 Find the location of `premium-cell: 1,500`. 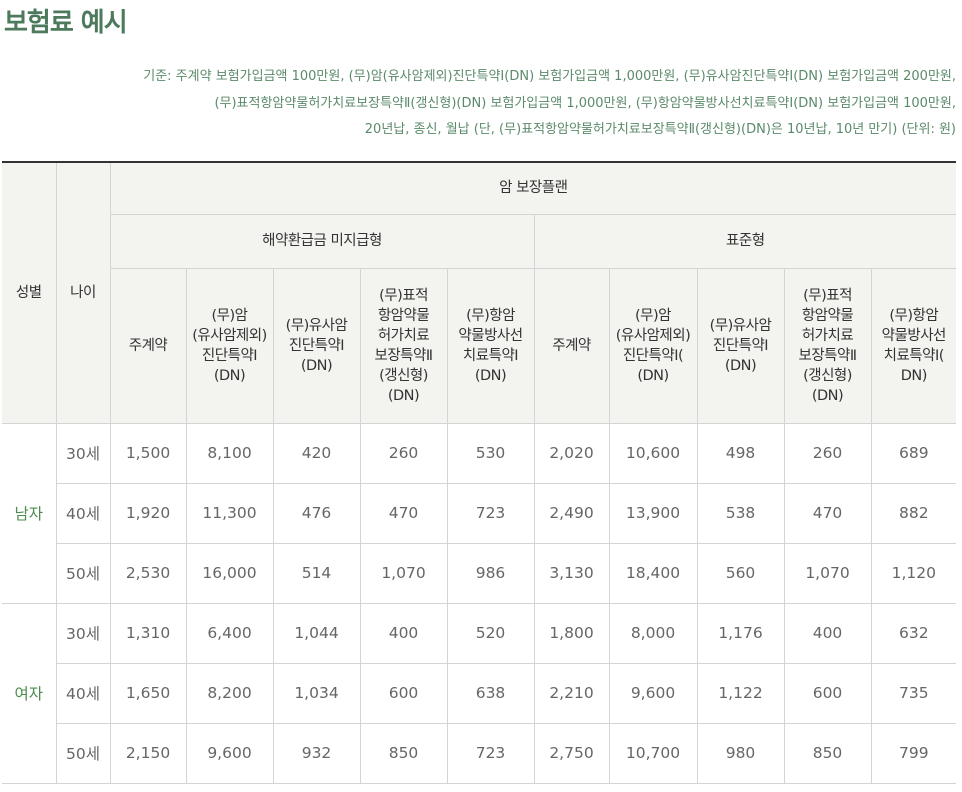

premium-cell: 1,500 is located at coordinates (148, 453).